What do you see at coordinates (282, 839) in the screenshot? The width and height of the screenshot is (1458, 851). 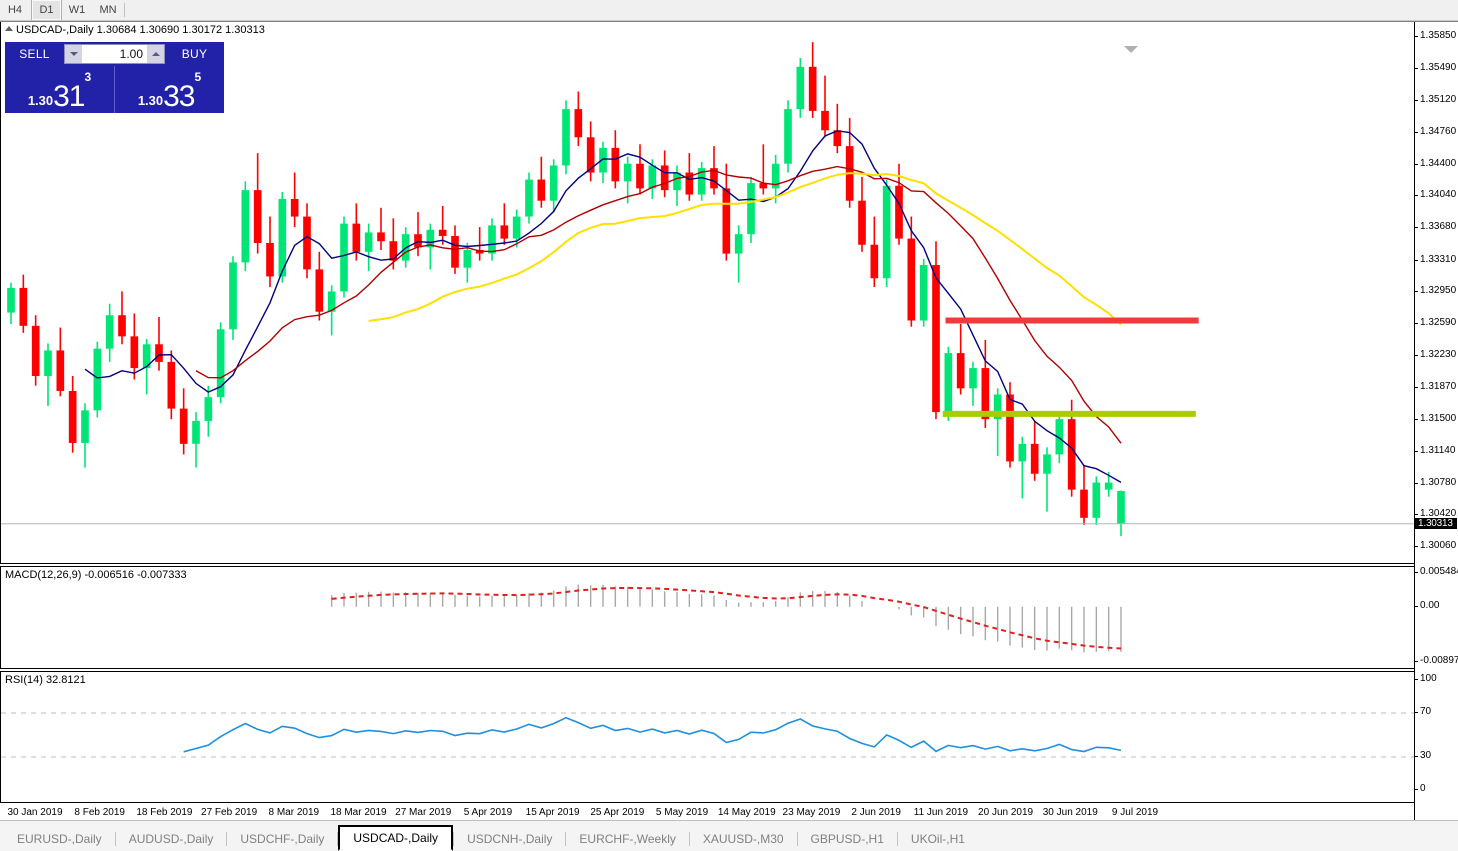 I see `chart-tab-usdchf-daily: USDCHF-,Daily` at bounding box center [282, 839].